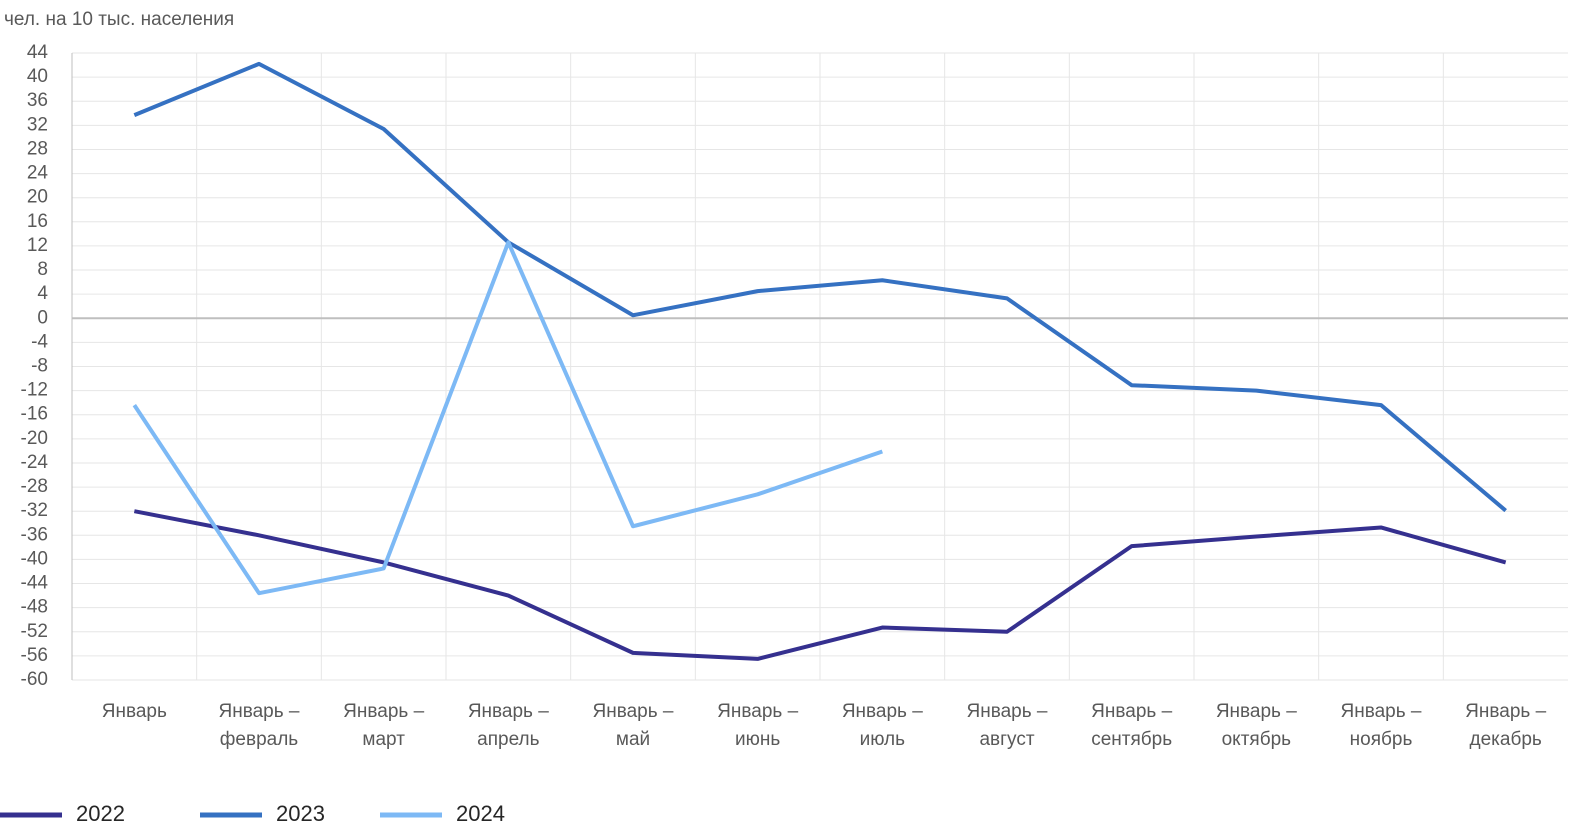 This screenshot has width=1572, height=829. What do you see at coordinates (252, 813) in the screenshot?
I see `legend: 2022 2023 2024` at bounding box center [252, 813].